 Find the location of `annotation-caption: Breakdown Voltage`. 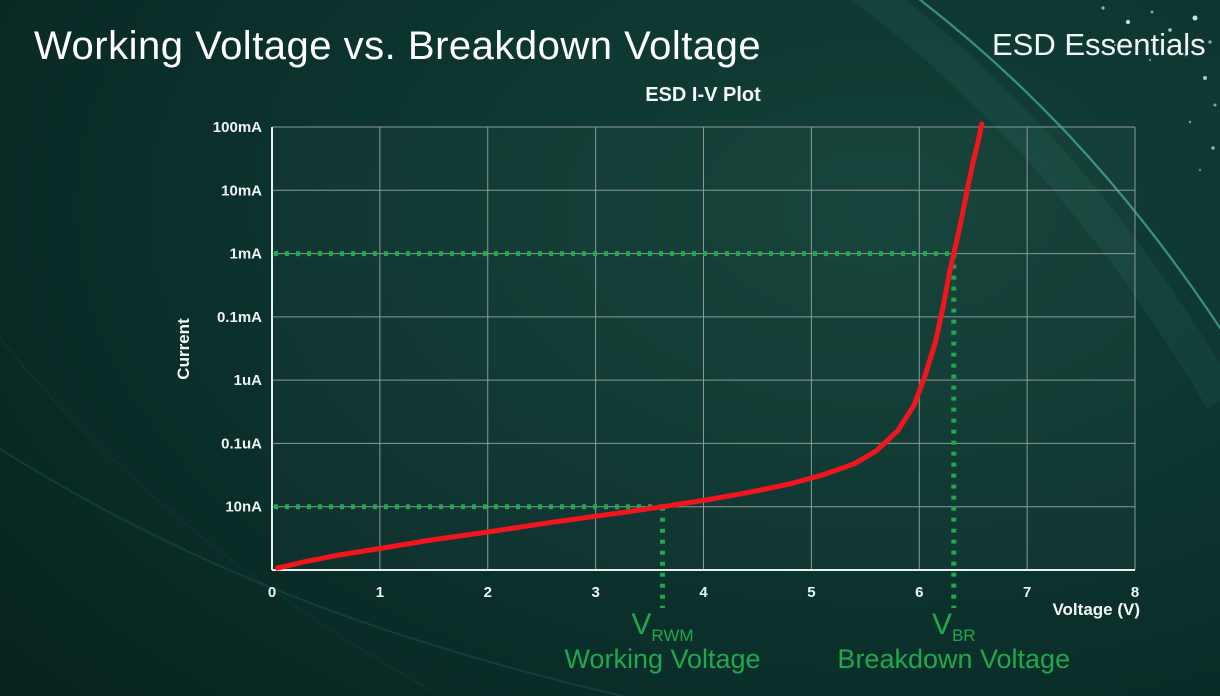

annotation-caption: Breakdown Voltage is located at coordinates (954, 659).